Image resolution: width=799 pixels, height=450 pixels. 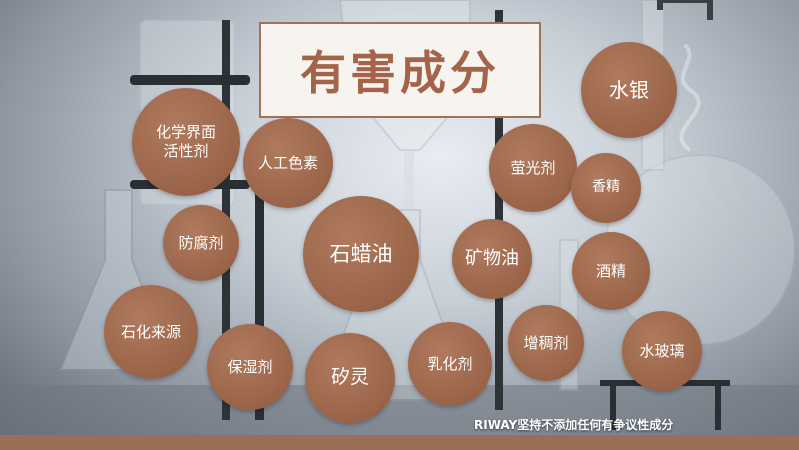 I want to click on bubble-label: 矿物油, so click(x=492, y=258).